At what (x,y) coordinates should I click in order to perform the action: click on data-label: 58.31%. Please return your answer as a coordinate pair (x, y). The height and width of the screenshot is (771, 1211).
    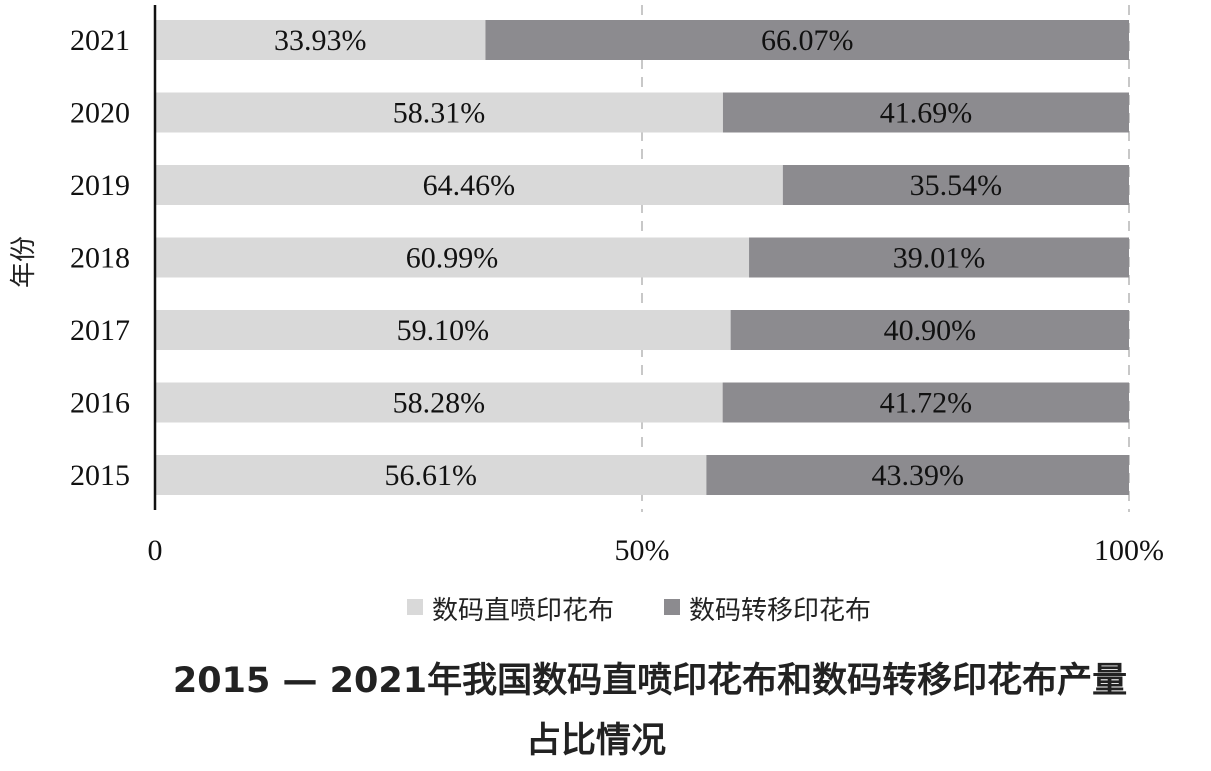
    Looking at the image, I should click on (439, 113).